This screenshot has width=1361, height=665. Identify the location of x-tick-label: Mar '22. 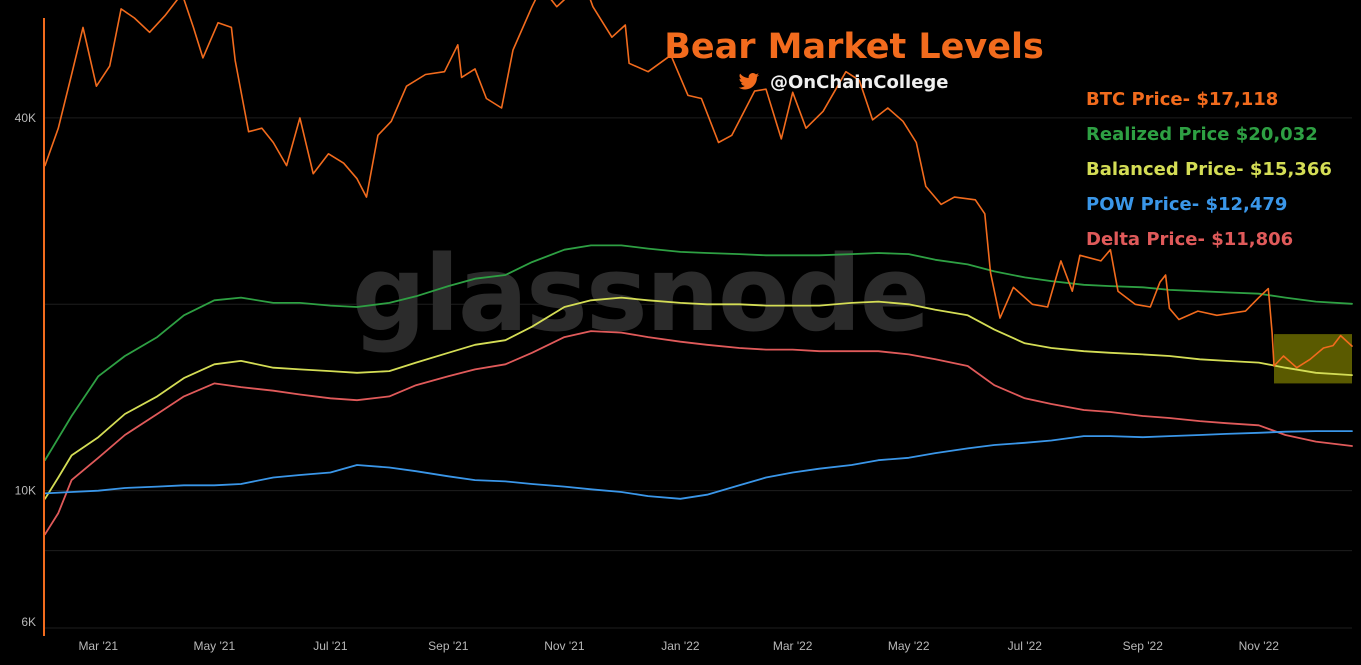
(793, 646).